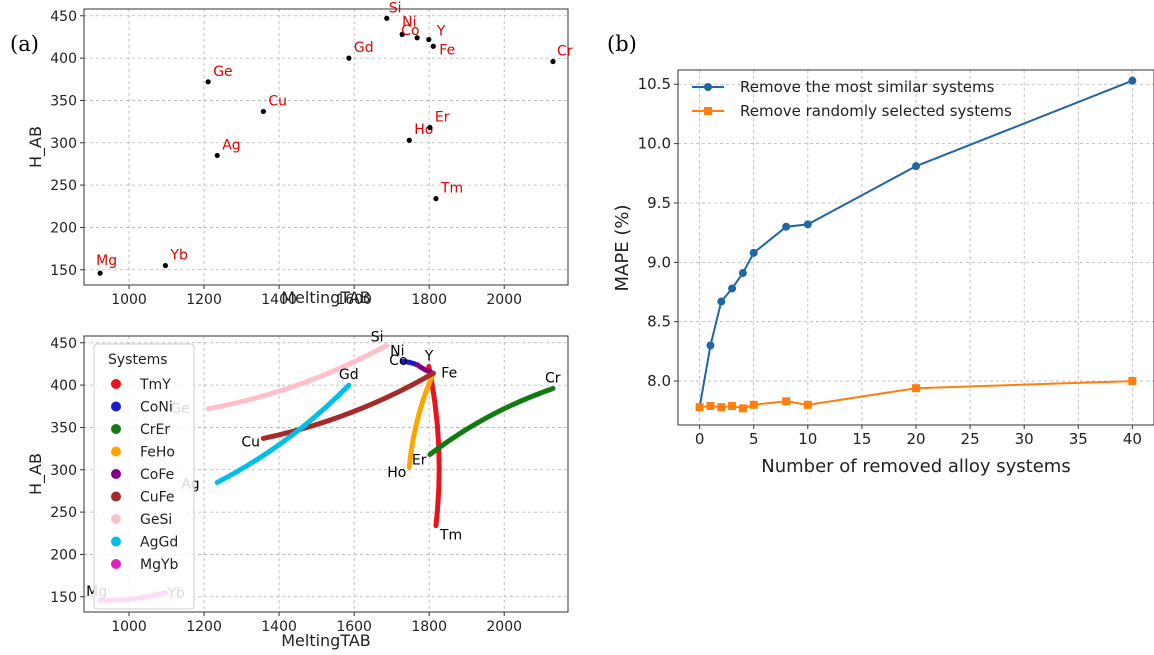 The image size is (1154, 655). Describe the element at coordinates (622, 44) in the screenshot. I see `panel-label-b: (b)` at that location.